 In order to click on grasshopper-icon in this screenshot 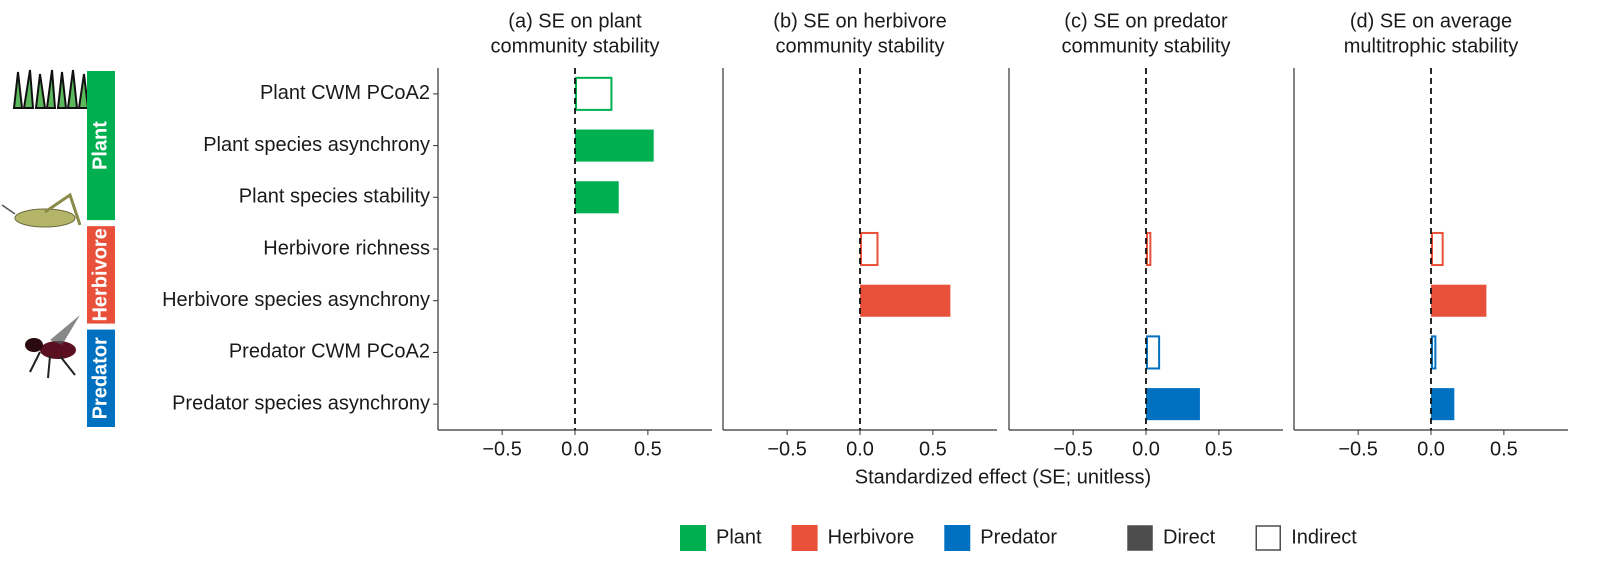, I will do `click(41, 210)`.